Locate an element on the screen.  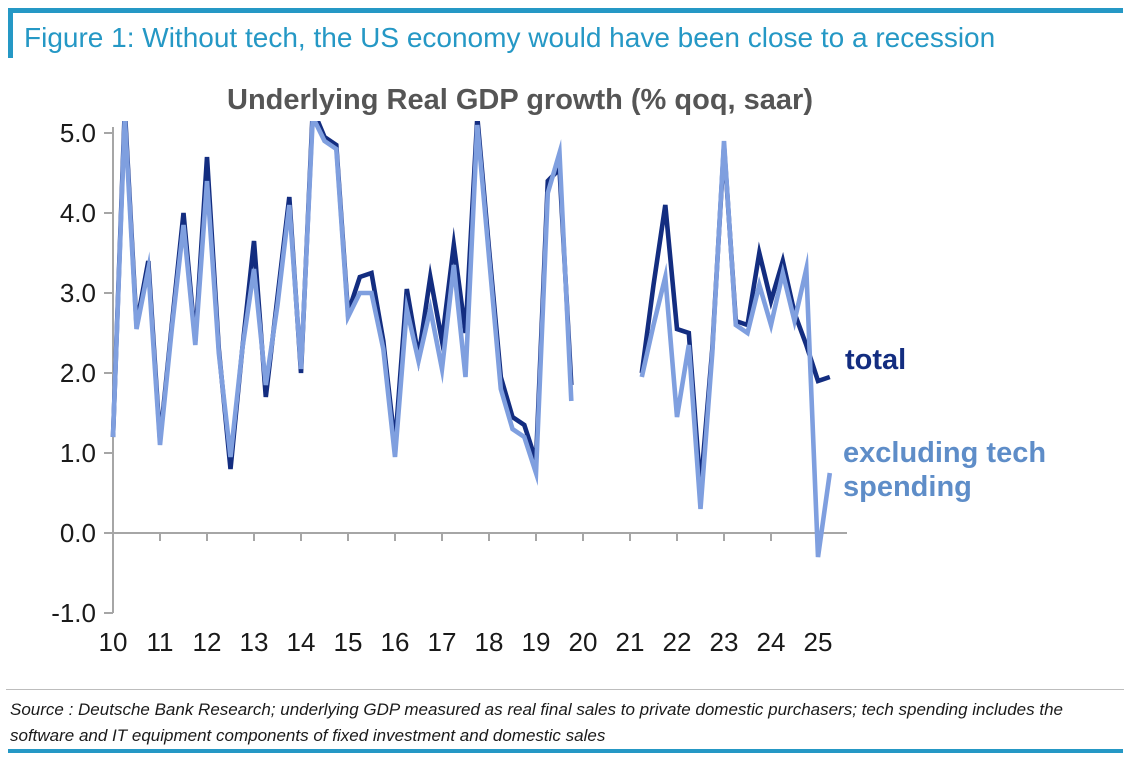
x-tick-label: 11 is located at coordinates (160, 642).